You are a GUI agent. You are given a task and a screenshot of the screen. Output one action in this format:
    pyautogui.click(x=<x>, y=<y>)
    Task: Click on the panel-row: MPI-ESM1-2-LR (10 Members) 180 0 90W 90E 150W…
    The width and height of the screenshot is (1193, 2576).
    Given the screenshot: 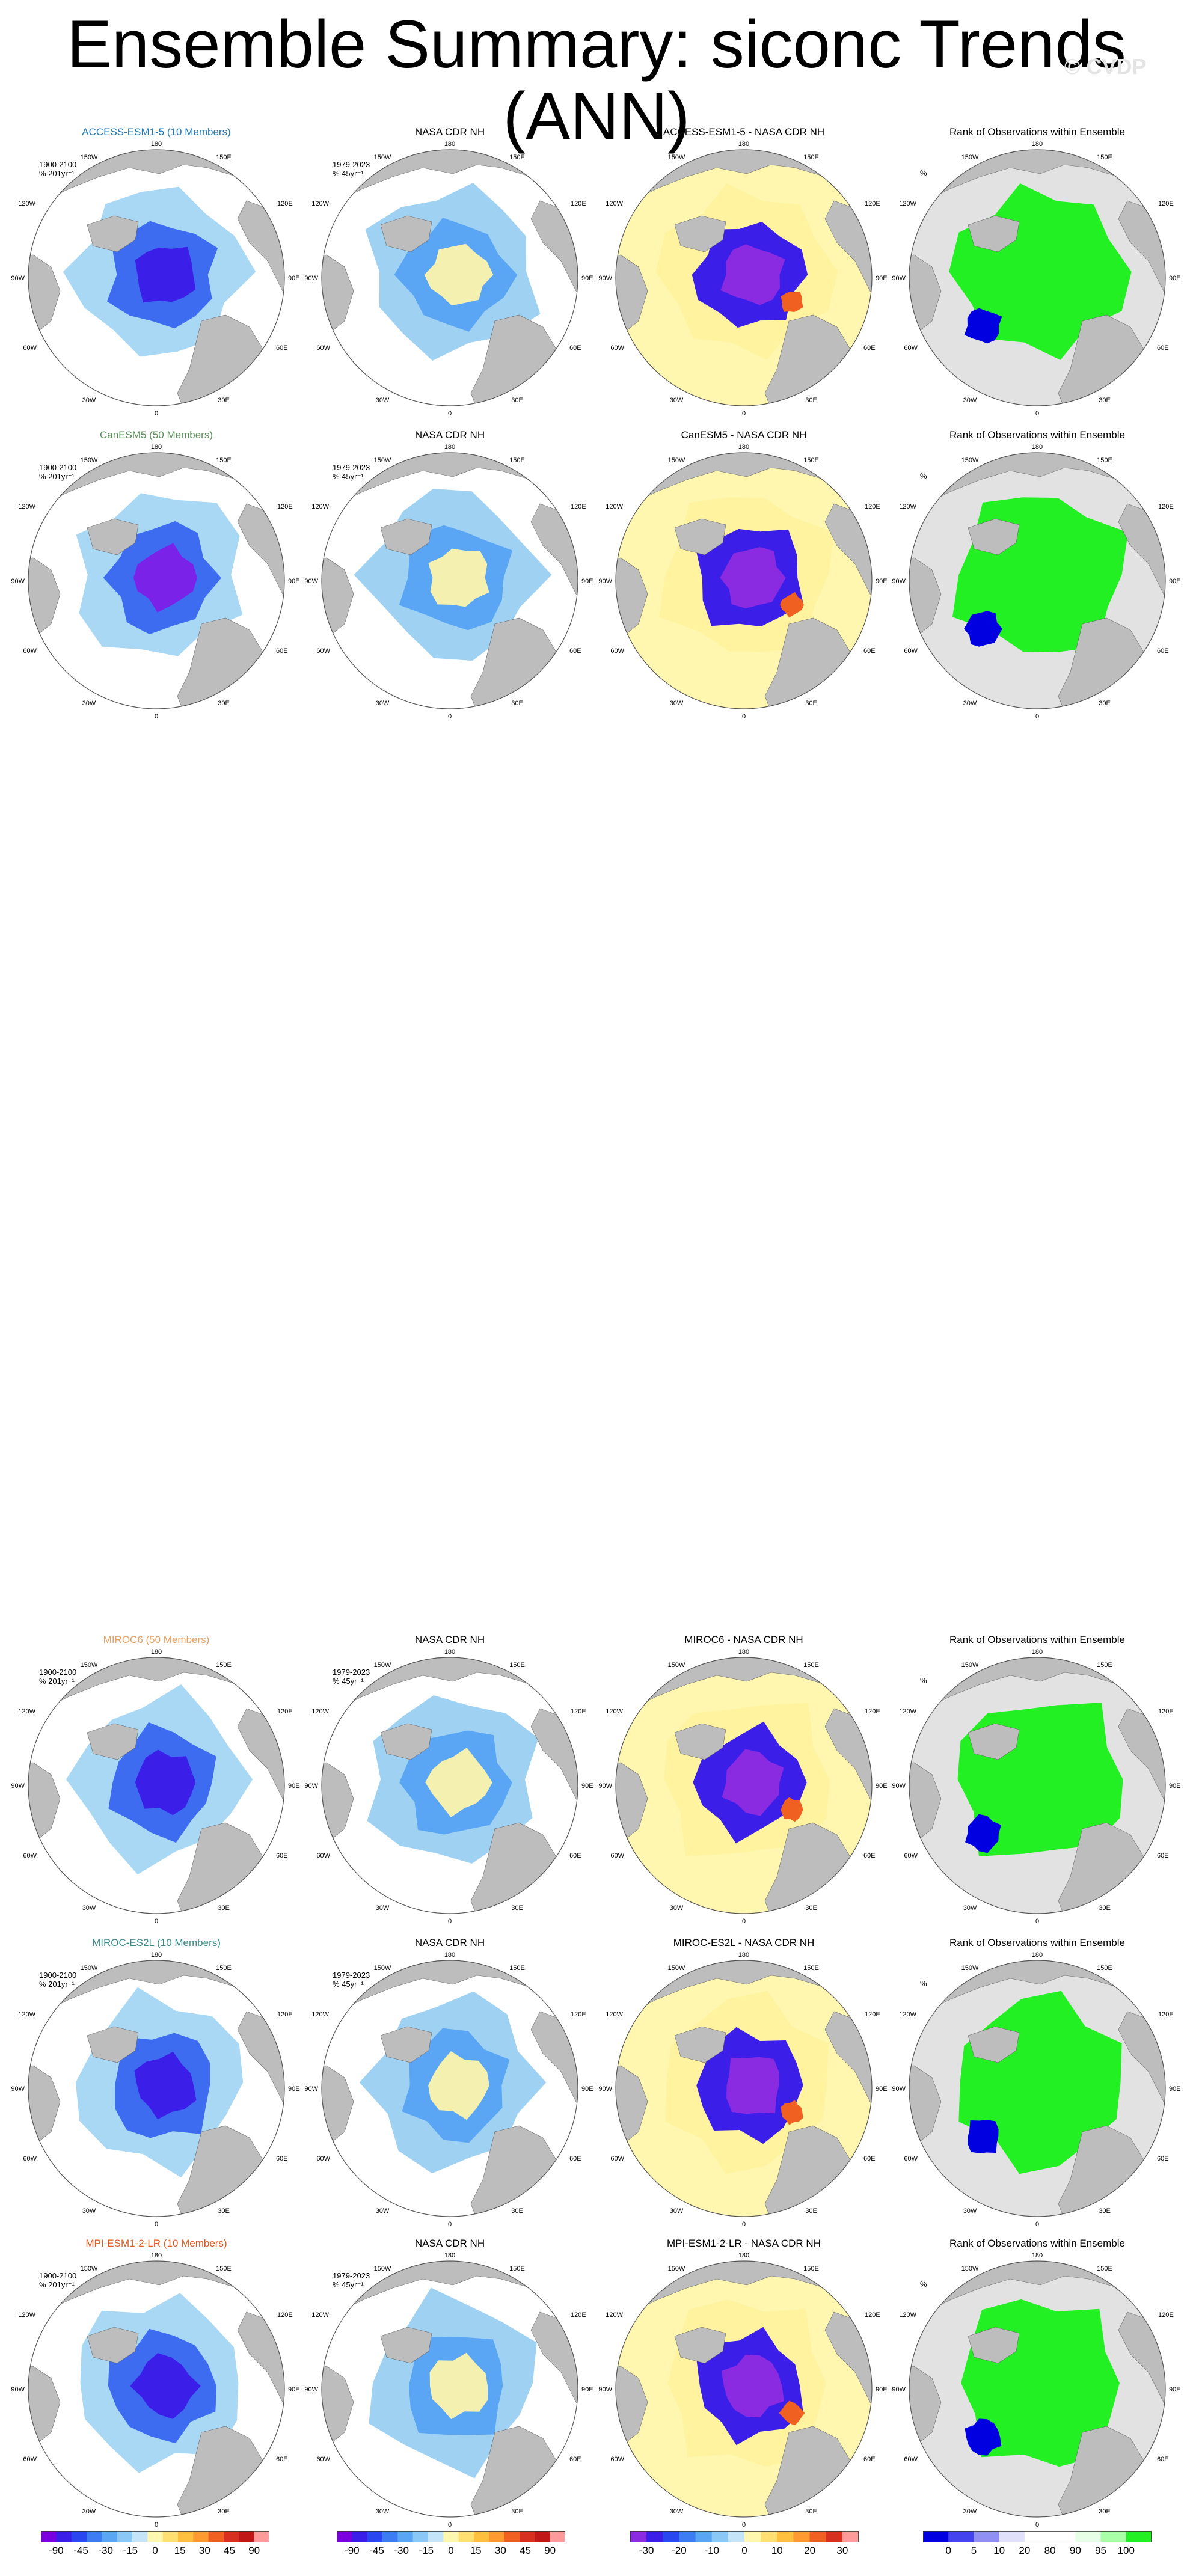 What is the action you would take?
    pyautogui.click(x=596, y=2388)
    